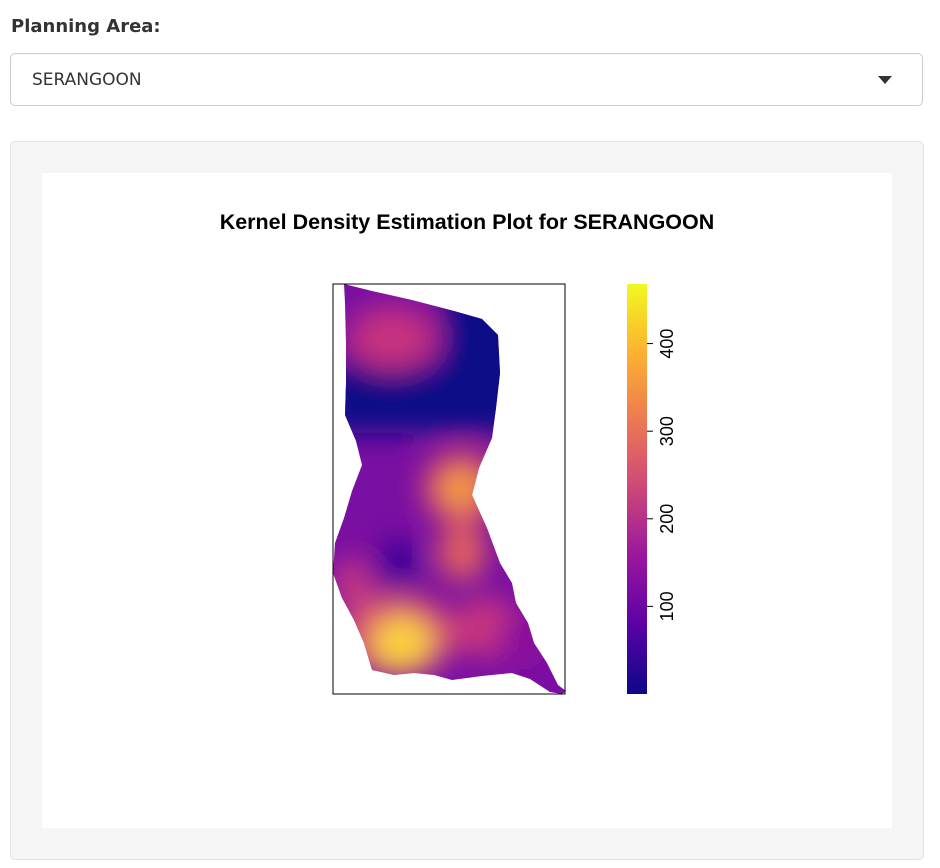 The image size is (940, 868). Describe the element at coordinates (667, 519) in the screenshot. I see `colorbar-tick-label: 200` at that location.